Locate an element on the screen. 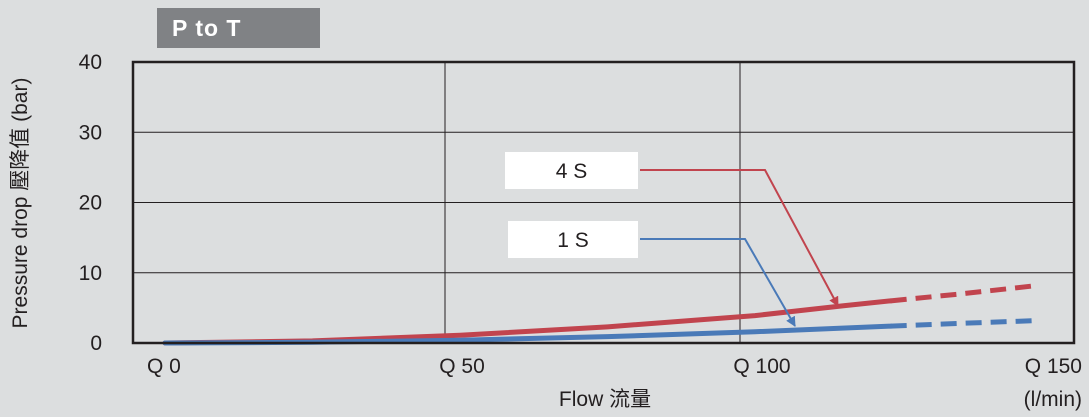 The image size is (1089, 417). y-tick-label: 0 is located at coordinates (96, 343).